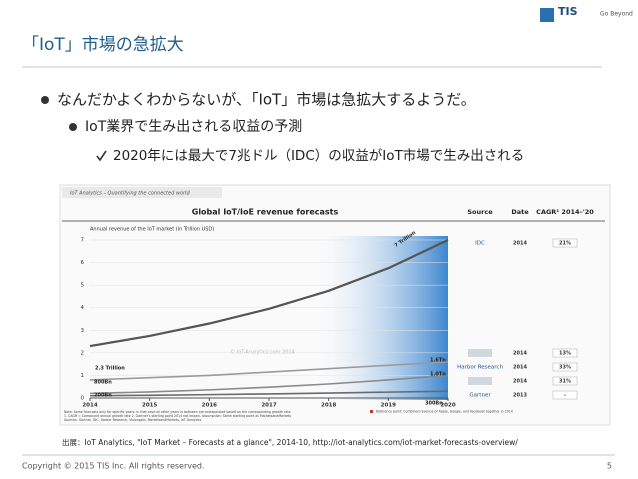  I want to click on y-tick-label: 0, so click(83, 399).